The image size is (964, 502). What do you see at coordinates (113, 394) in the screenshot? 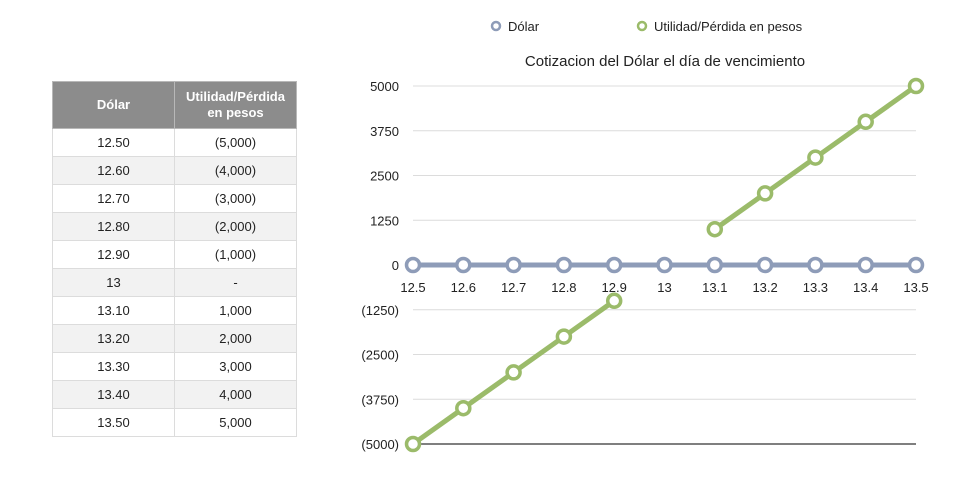
I see `cell-dolar: 13.40` at bounding box center [113, 394].